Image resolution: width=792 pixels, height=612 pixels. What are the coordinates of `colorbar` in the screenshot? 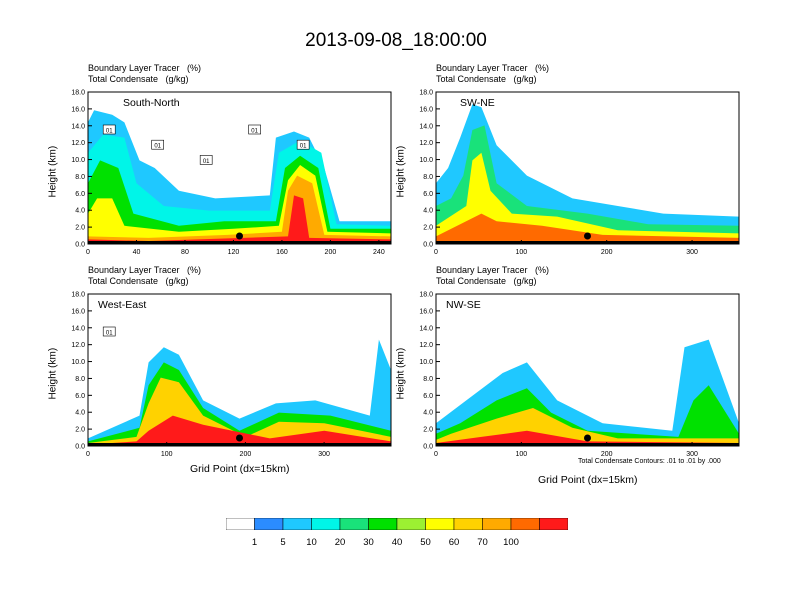 It's located at (397, 524).